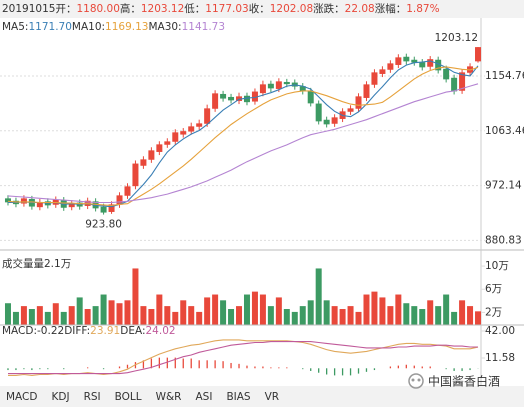  Describe the element at coordinates (53, 264) in the screenshot. I see `panel-subtitle: 量2.1万` at that location.